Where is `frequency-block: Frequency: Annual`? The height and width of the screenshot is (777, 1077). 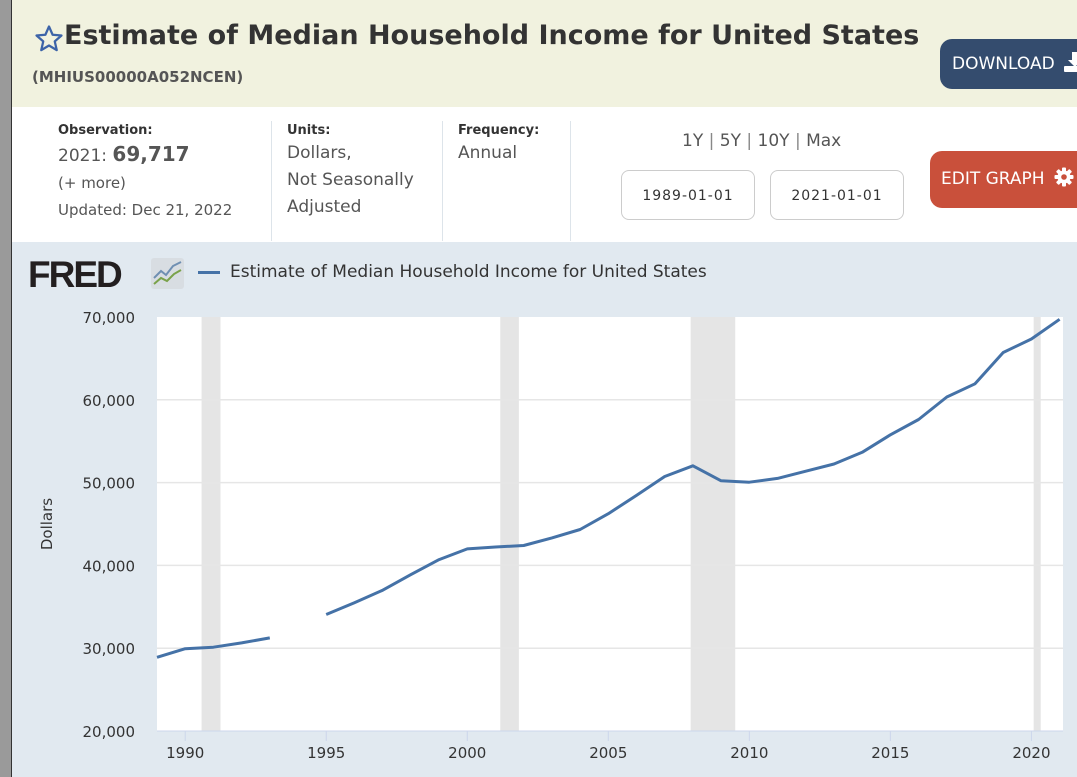 frequency-block: Frequency: Annual is located at coordinates (498, 145).